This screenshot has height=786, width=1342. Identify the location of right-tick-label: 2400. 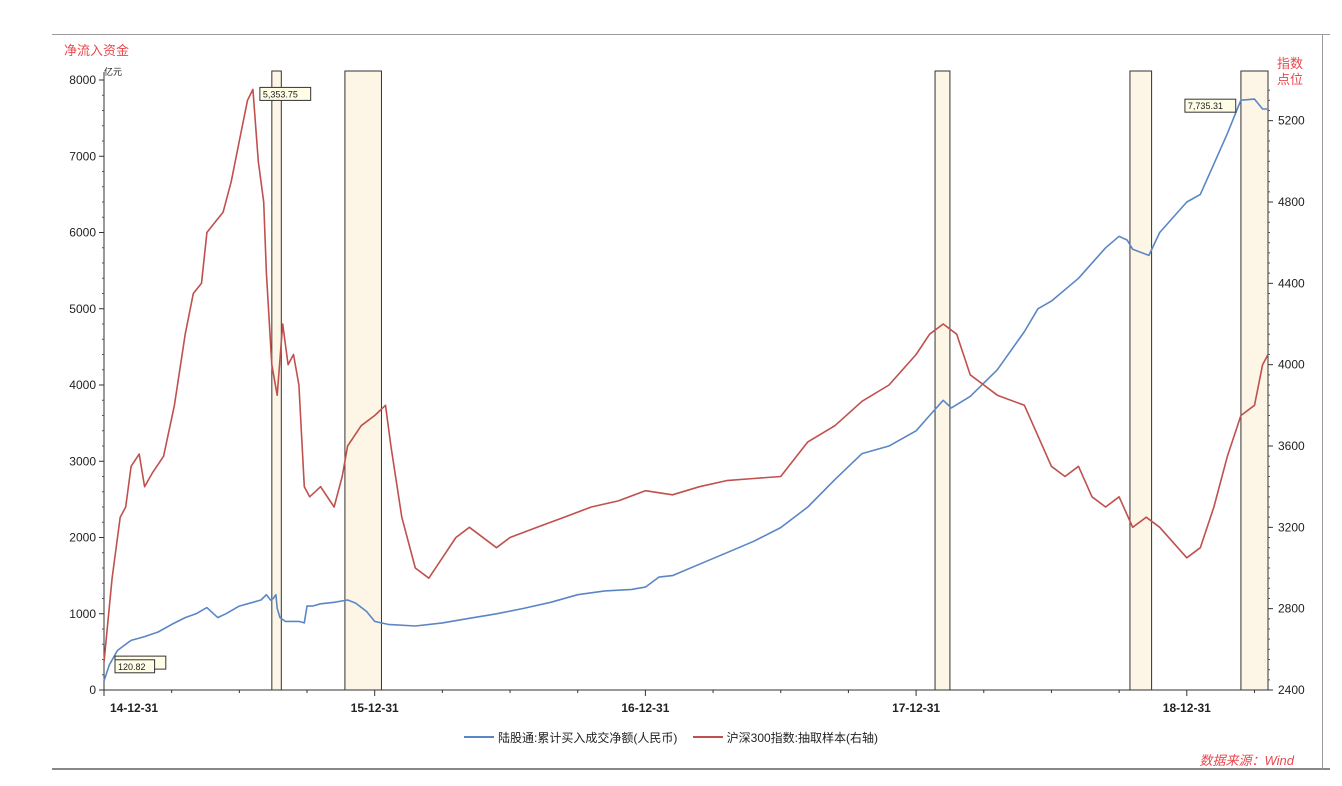
(1291, 690).